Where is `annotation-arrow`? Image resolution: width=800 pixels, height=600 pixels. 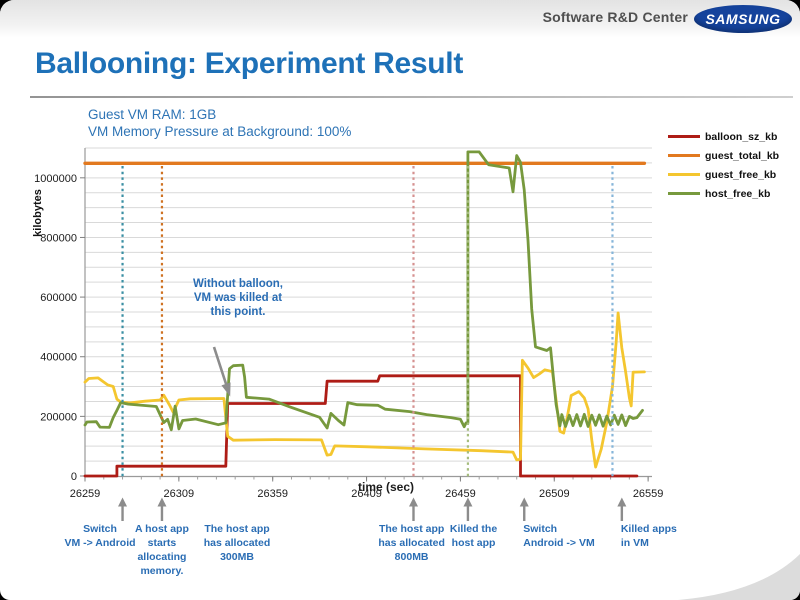
annotation-arrow is located at coordinates (221, 371).